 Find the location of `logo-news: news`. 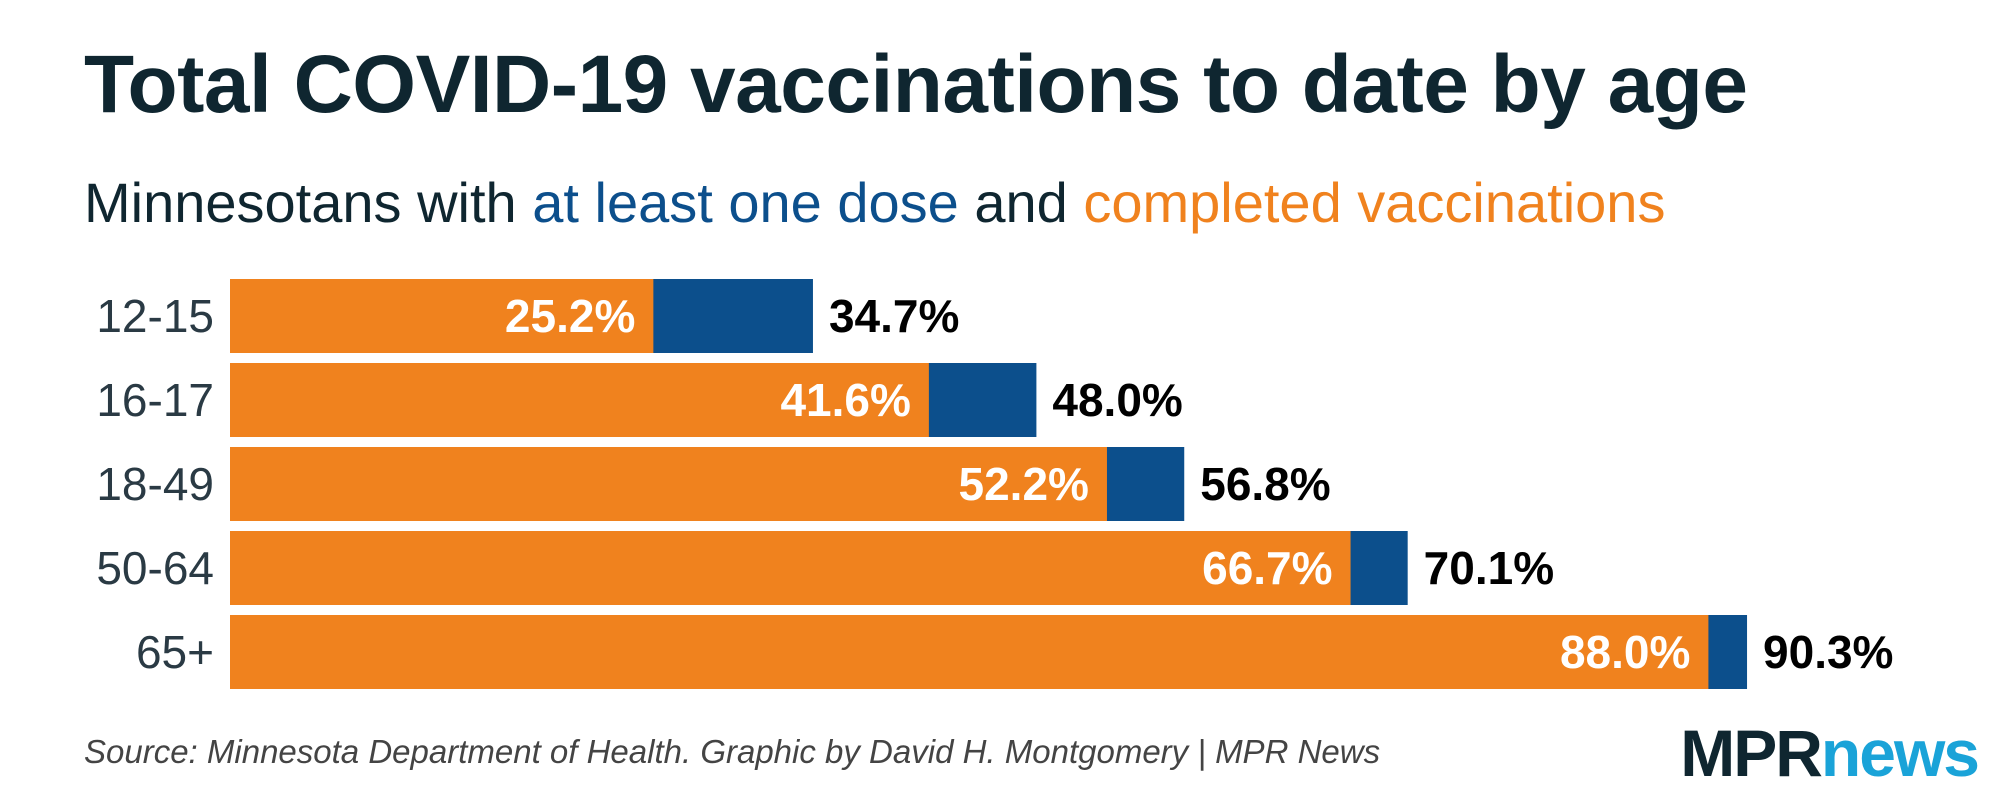

logo-news: news is located at coordinates (1900, 753).